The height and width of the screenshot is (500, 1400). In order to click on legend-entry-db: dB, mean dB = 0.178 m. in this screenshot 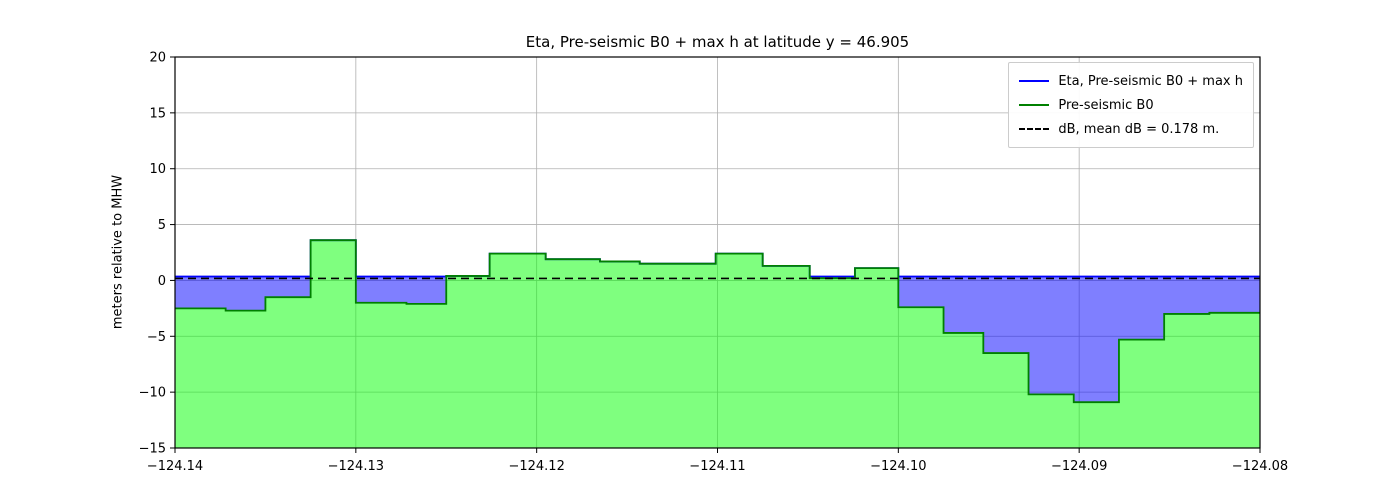, I will do `click(1131, 129)`.